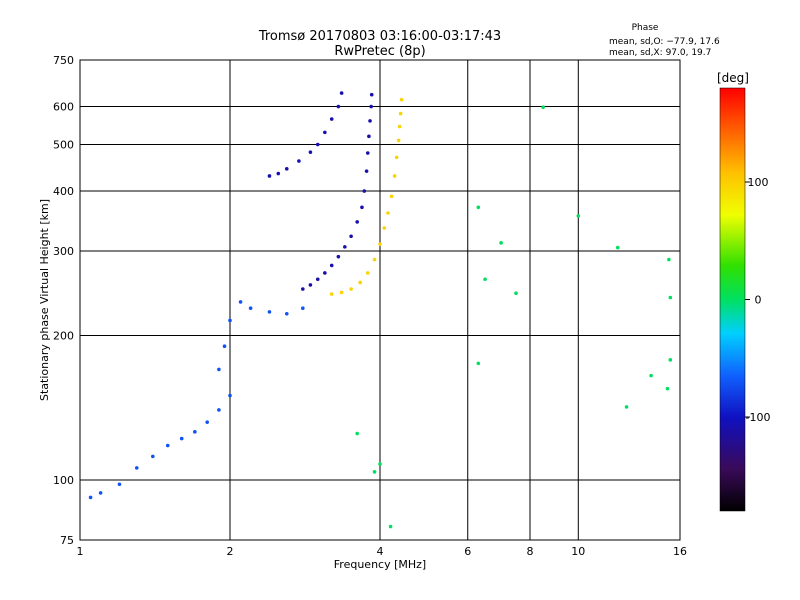 This screenshot has height=600, width=800. Describe the element at coordinates (63, 60) in the screenshot. I see `y-tick-label: 750` at that location.